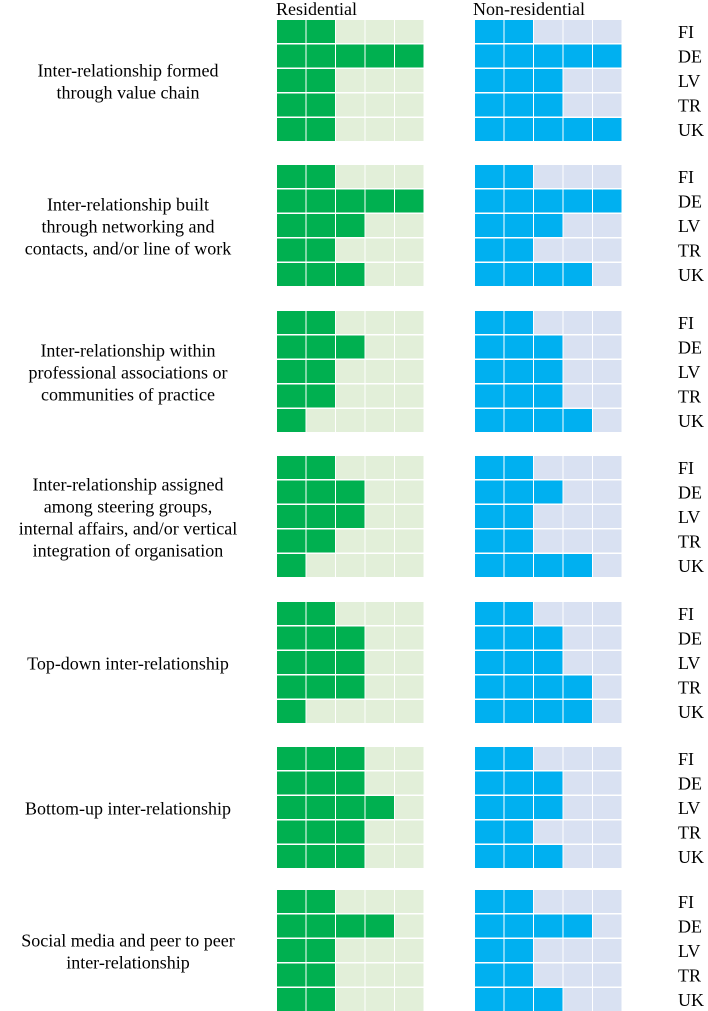 This screenshot has height=1011, width=708. I want to click on country-label: TR, so click(689, 976).